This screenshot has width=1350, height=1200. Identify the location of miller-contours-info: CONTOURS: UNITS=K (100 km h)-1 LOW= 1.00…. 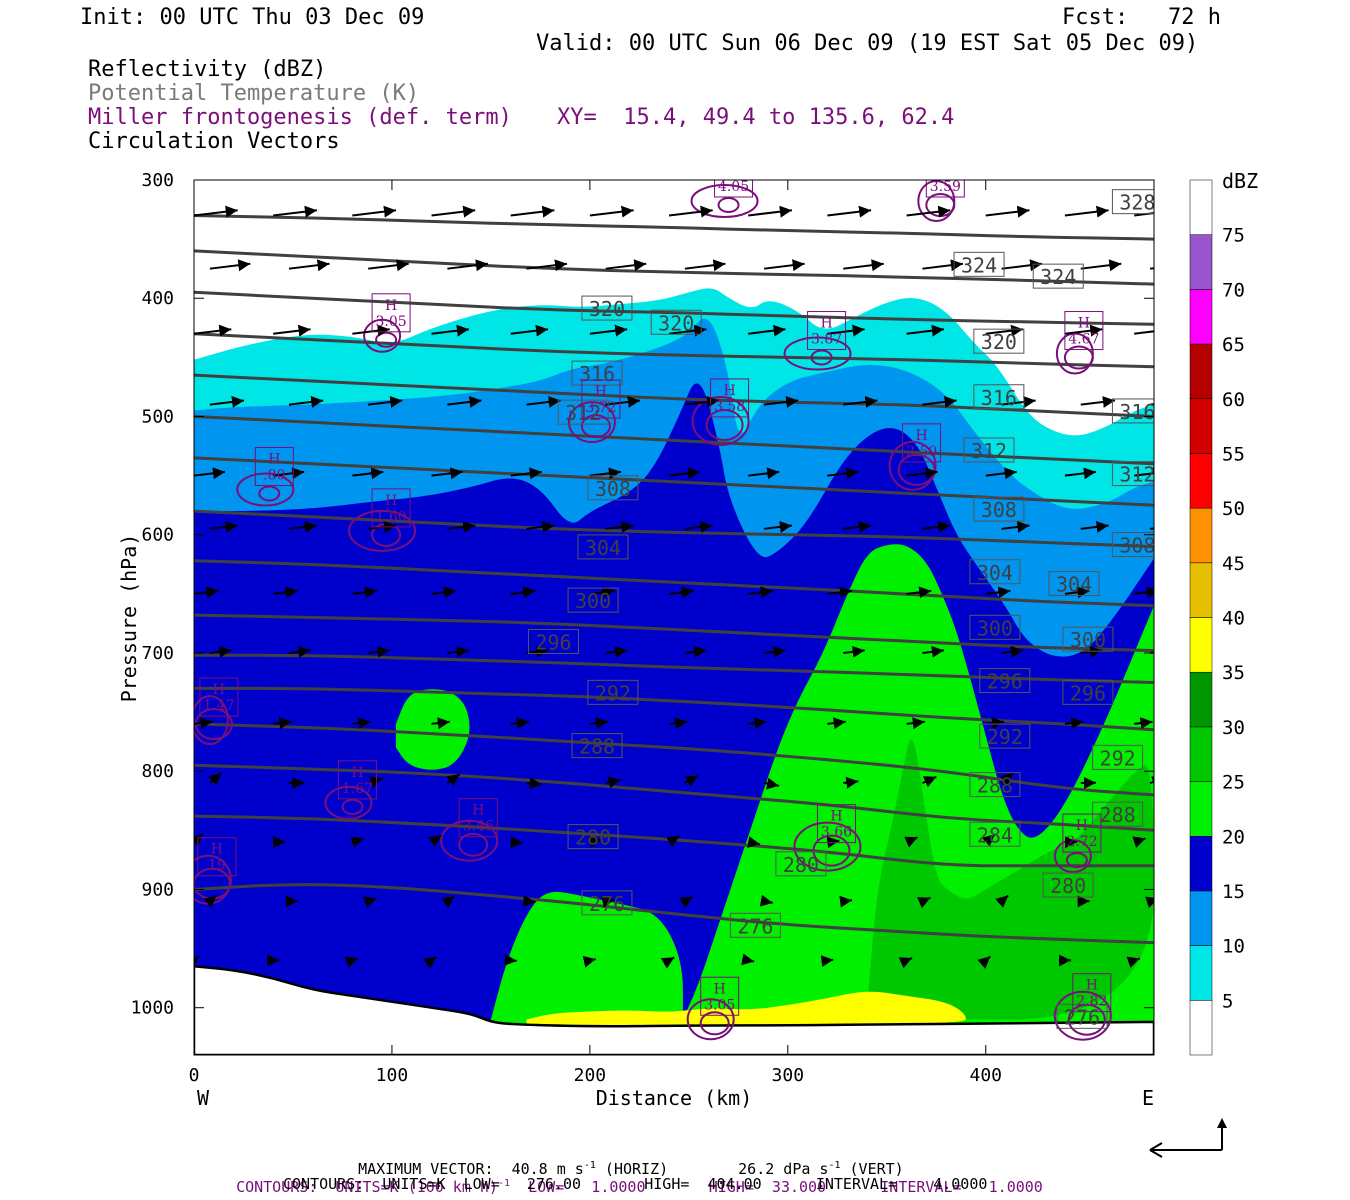
(630, 1177).